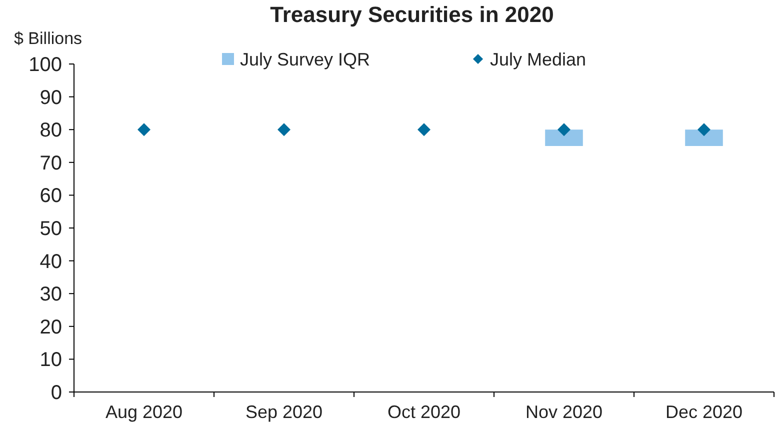 The image size is (784, 430). What do you see at coordinates (305, 59) in the screenshot?
I see `legend-label: July Survey IQR` at bounding box center [305, 59].